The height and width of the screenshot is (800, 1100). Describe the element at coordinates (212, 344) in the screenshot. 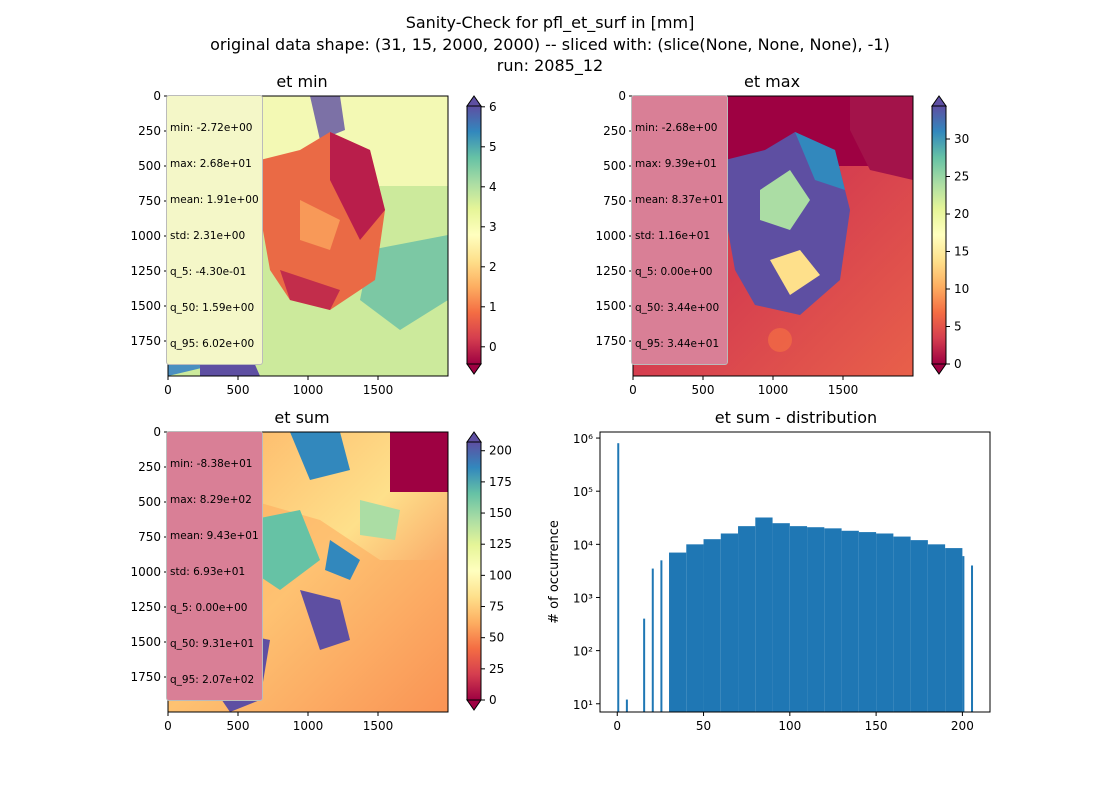

I see `stat-line: q_95: 6.02e+00` at that location.